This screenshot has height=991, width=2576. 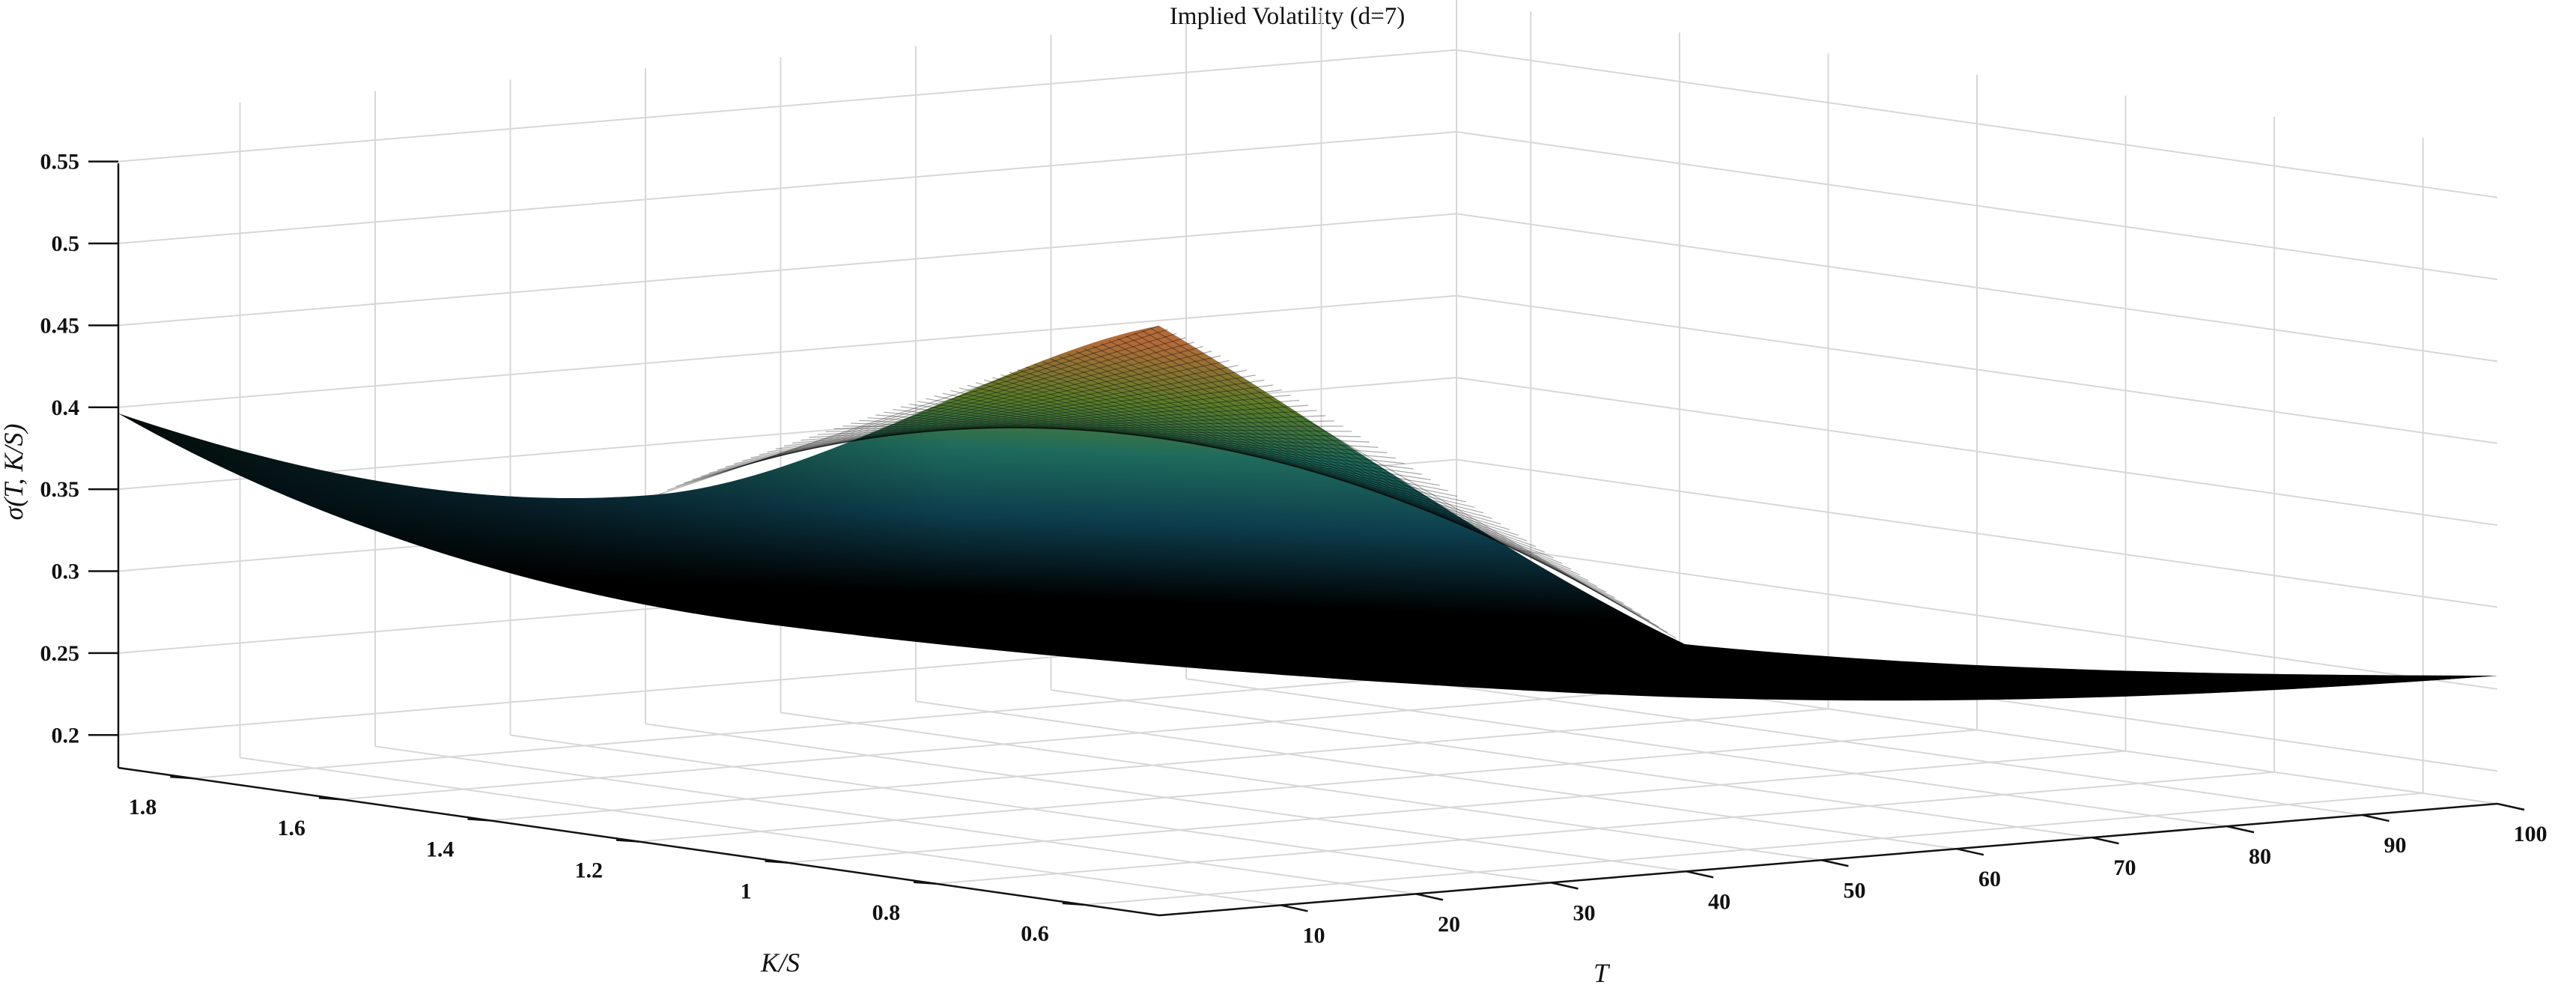 I want to click on x-axis-label: T, so click(x=1602, y=973).